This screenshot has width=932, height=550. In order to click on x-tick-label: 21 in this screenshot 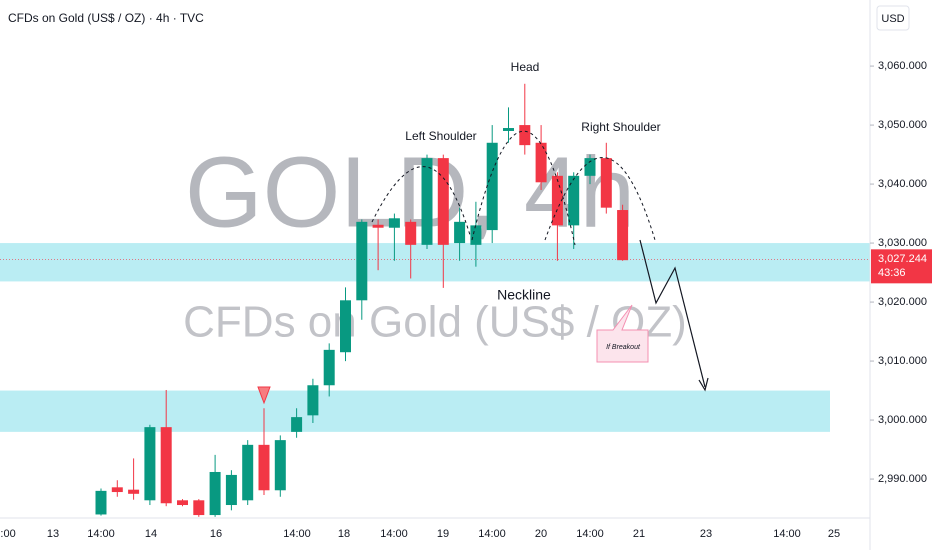, I will do `click(639, 534)`.